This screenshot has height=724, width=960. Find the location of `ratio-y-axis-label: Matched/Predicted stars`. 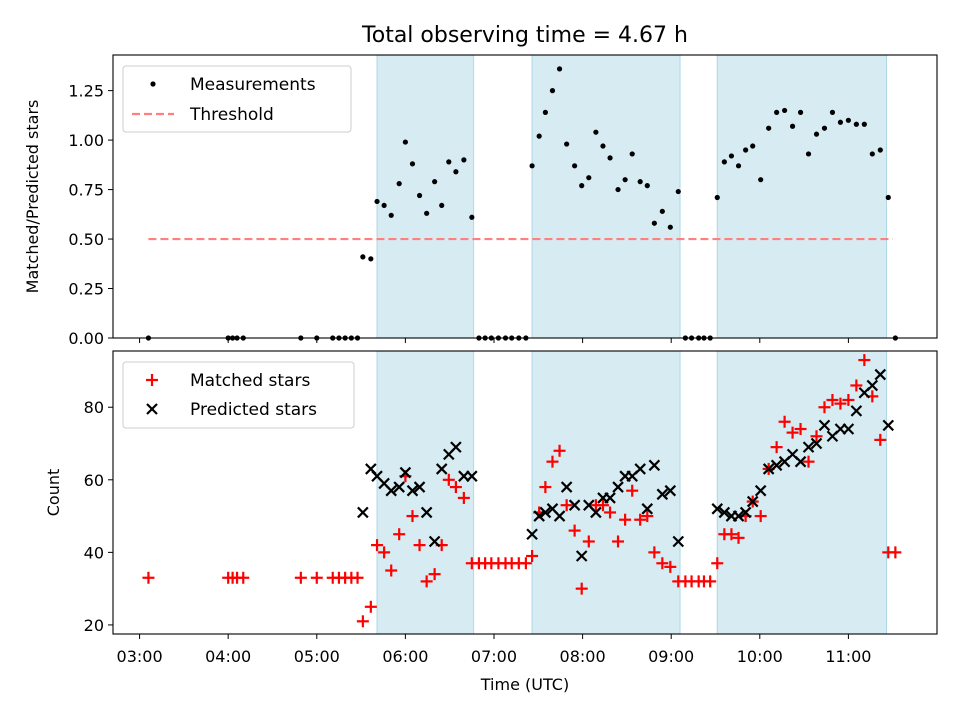

ratio-y-axis-label: Matched/Predicted stars is located at coordinates (32, 197).